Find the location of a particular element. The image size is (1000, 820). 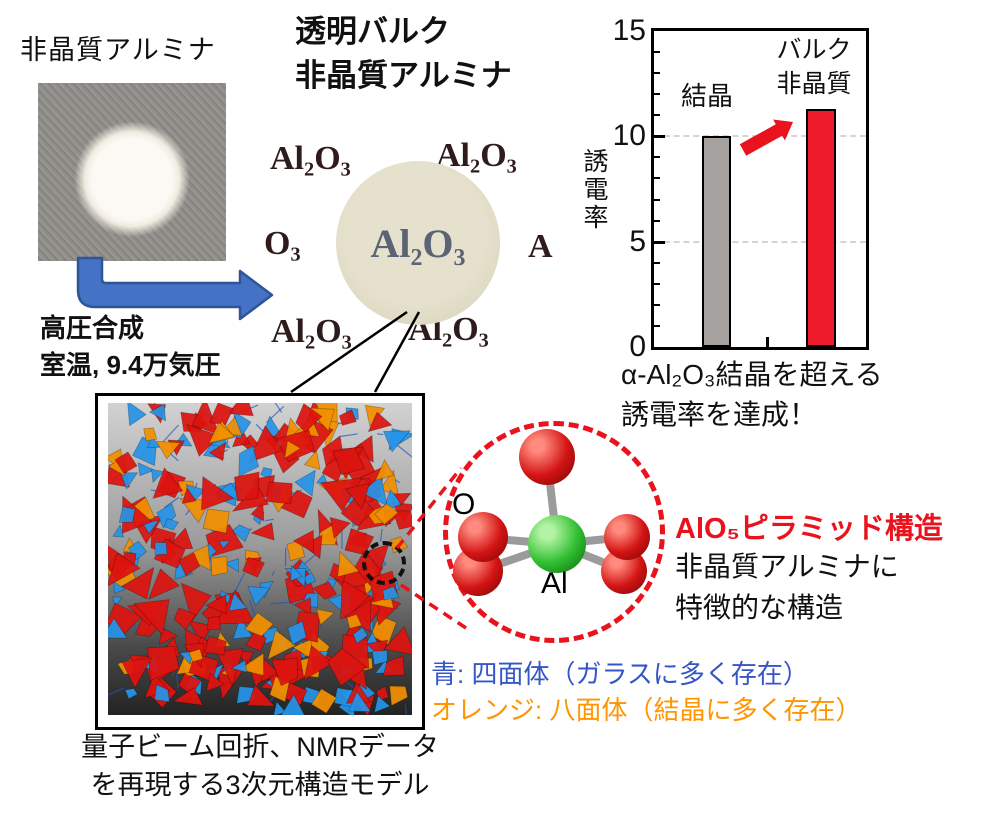

alo5-structure-desc: 非晶質アルミナに 特徴的な構造 is located at coordinates (787, 587).